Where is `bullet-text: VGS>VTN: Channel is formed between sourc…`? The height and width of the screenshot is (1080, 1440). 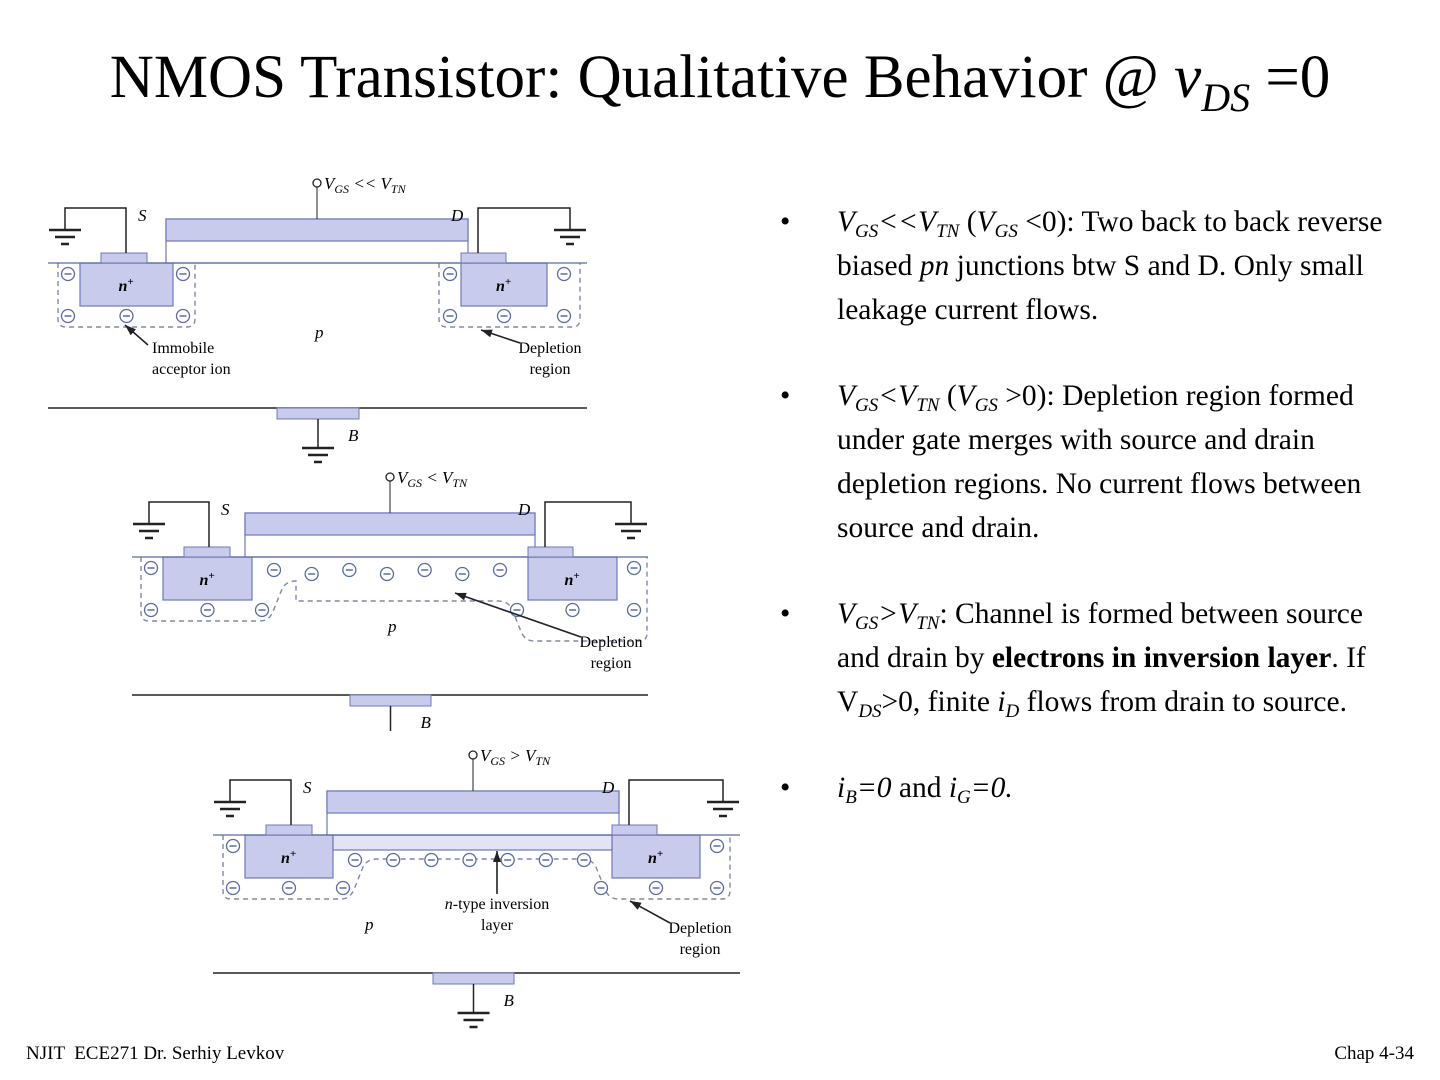 bullet-text: VGS>VTN: Channel is formed between sourc… is located at coordinates (1101, 659).